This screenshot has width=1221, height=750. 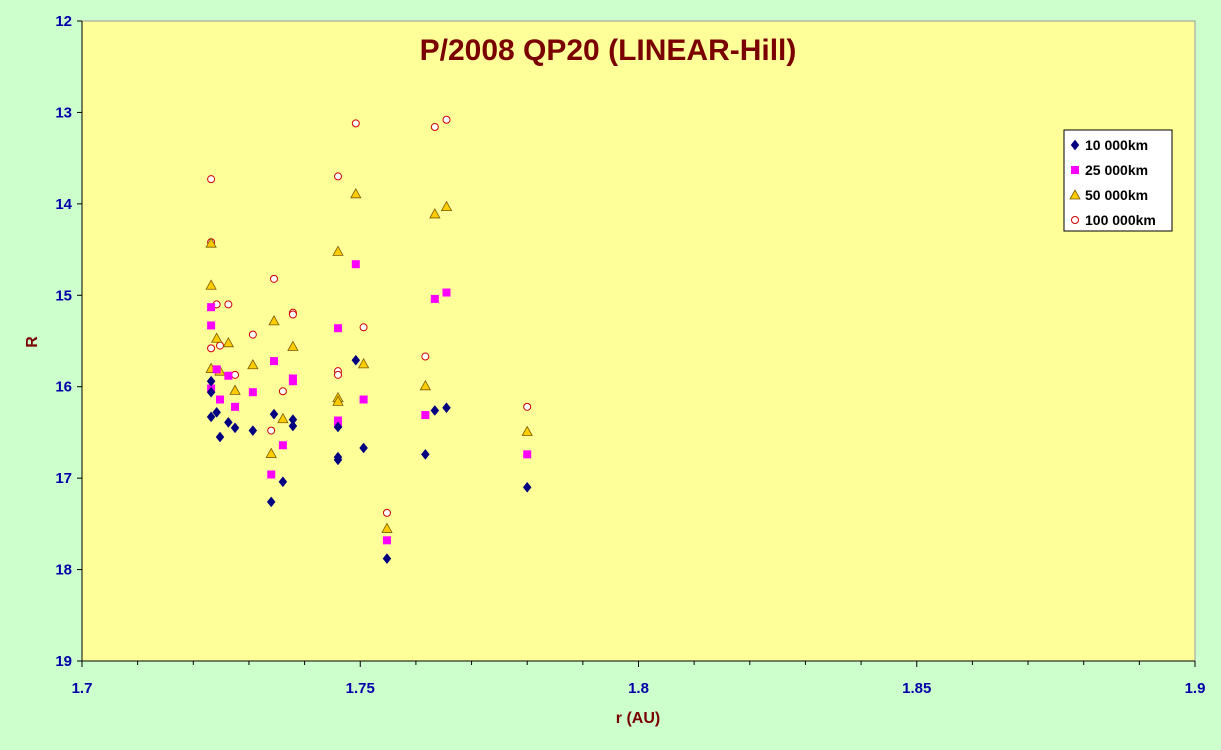 What do you see at coordinates (63, 661) in the screenshot?
I see `y-tick-label: 19` at bounding box center [63, 661].